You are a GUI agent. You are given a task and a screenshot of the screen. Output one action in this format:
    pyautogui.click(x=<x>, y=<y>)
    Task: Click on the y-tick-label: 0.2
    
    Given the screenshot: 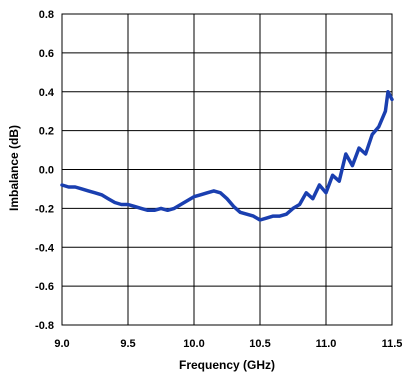 What is the action you would take?
    pyautogui.click(x=46, y=132)
    